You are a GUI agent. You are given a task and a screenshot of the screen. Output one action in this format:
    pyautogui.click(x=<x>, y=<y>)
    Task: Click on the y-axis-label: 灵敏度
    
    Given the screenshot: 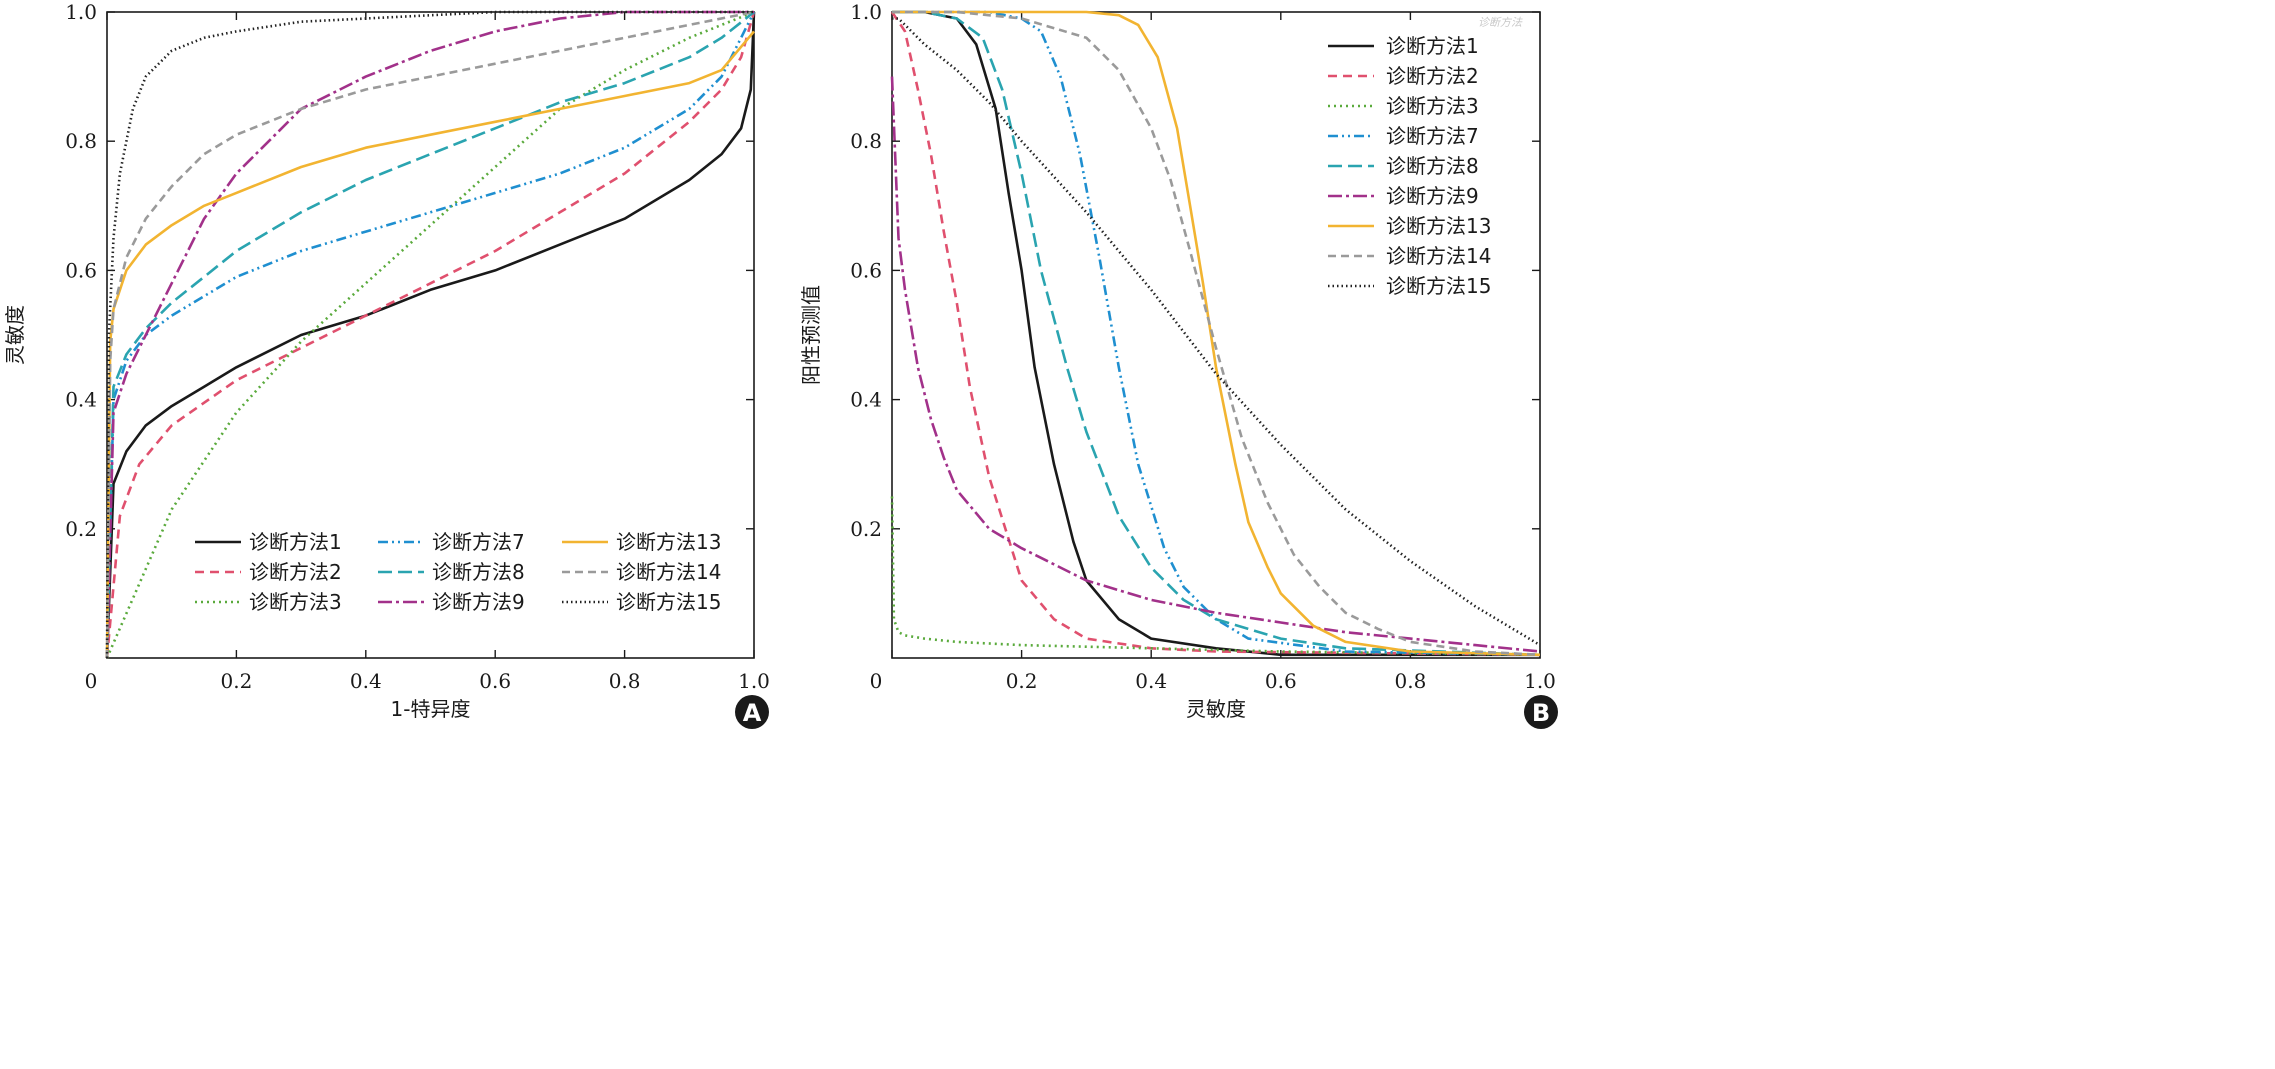 What is the action you would take?
    pyautogui.click(x=15, y=335)
    